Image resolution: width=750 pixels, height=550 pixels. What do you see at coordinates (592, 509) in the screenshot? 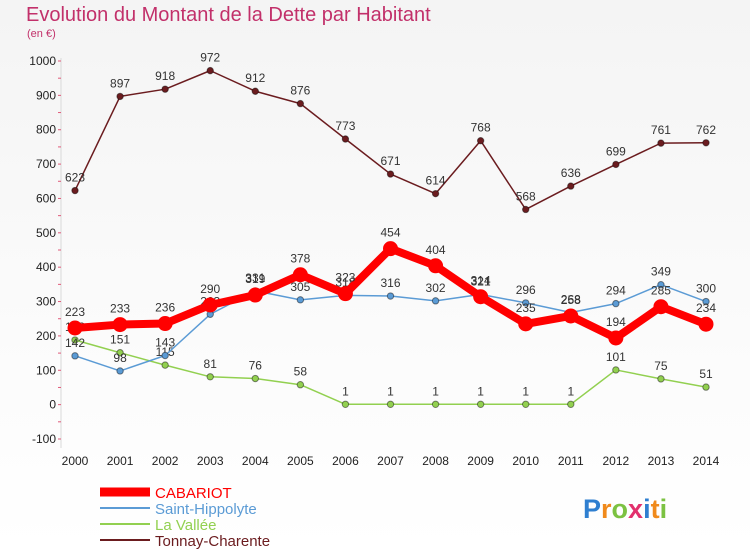
I see `logo-letter: P` at bounding box center [592, 509].